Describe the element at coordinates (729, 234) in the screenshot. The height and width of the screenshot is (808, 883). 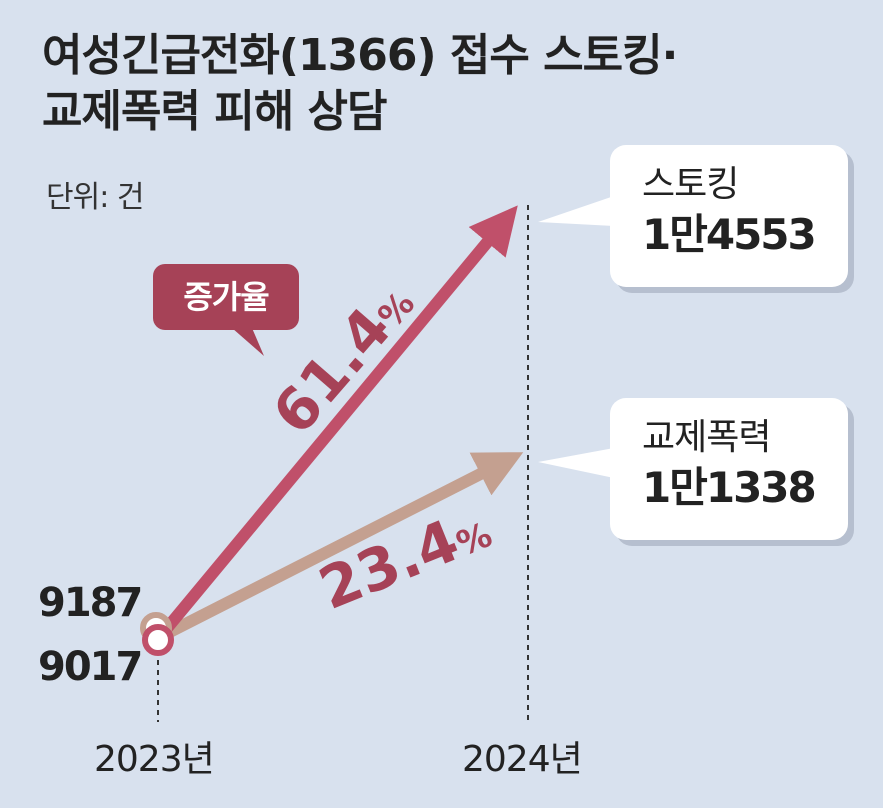
I see `callout-stalking-value: 1만4553` at that location.